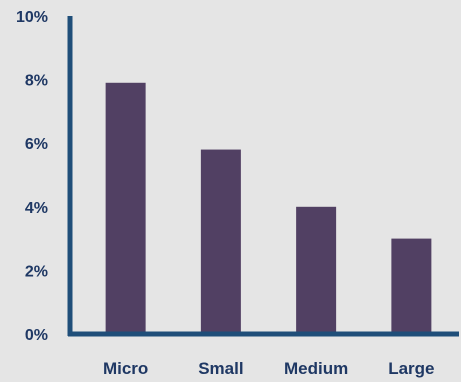 The width and height of the screenshot is (461, 382). I want to click on x-tick-label: Small, so click(220, 368).